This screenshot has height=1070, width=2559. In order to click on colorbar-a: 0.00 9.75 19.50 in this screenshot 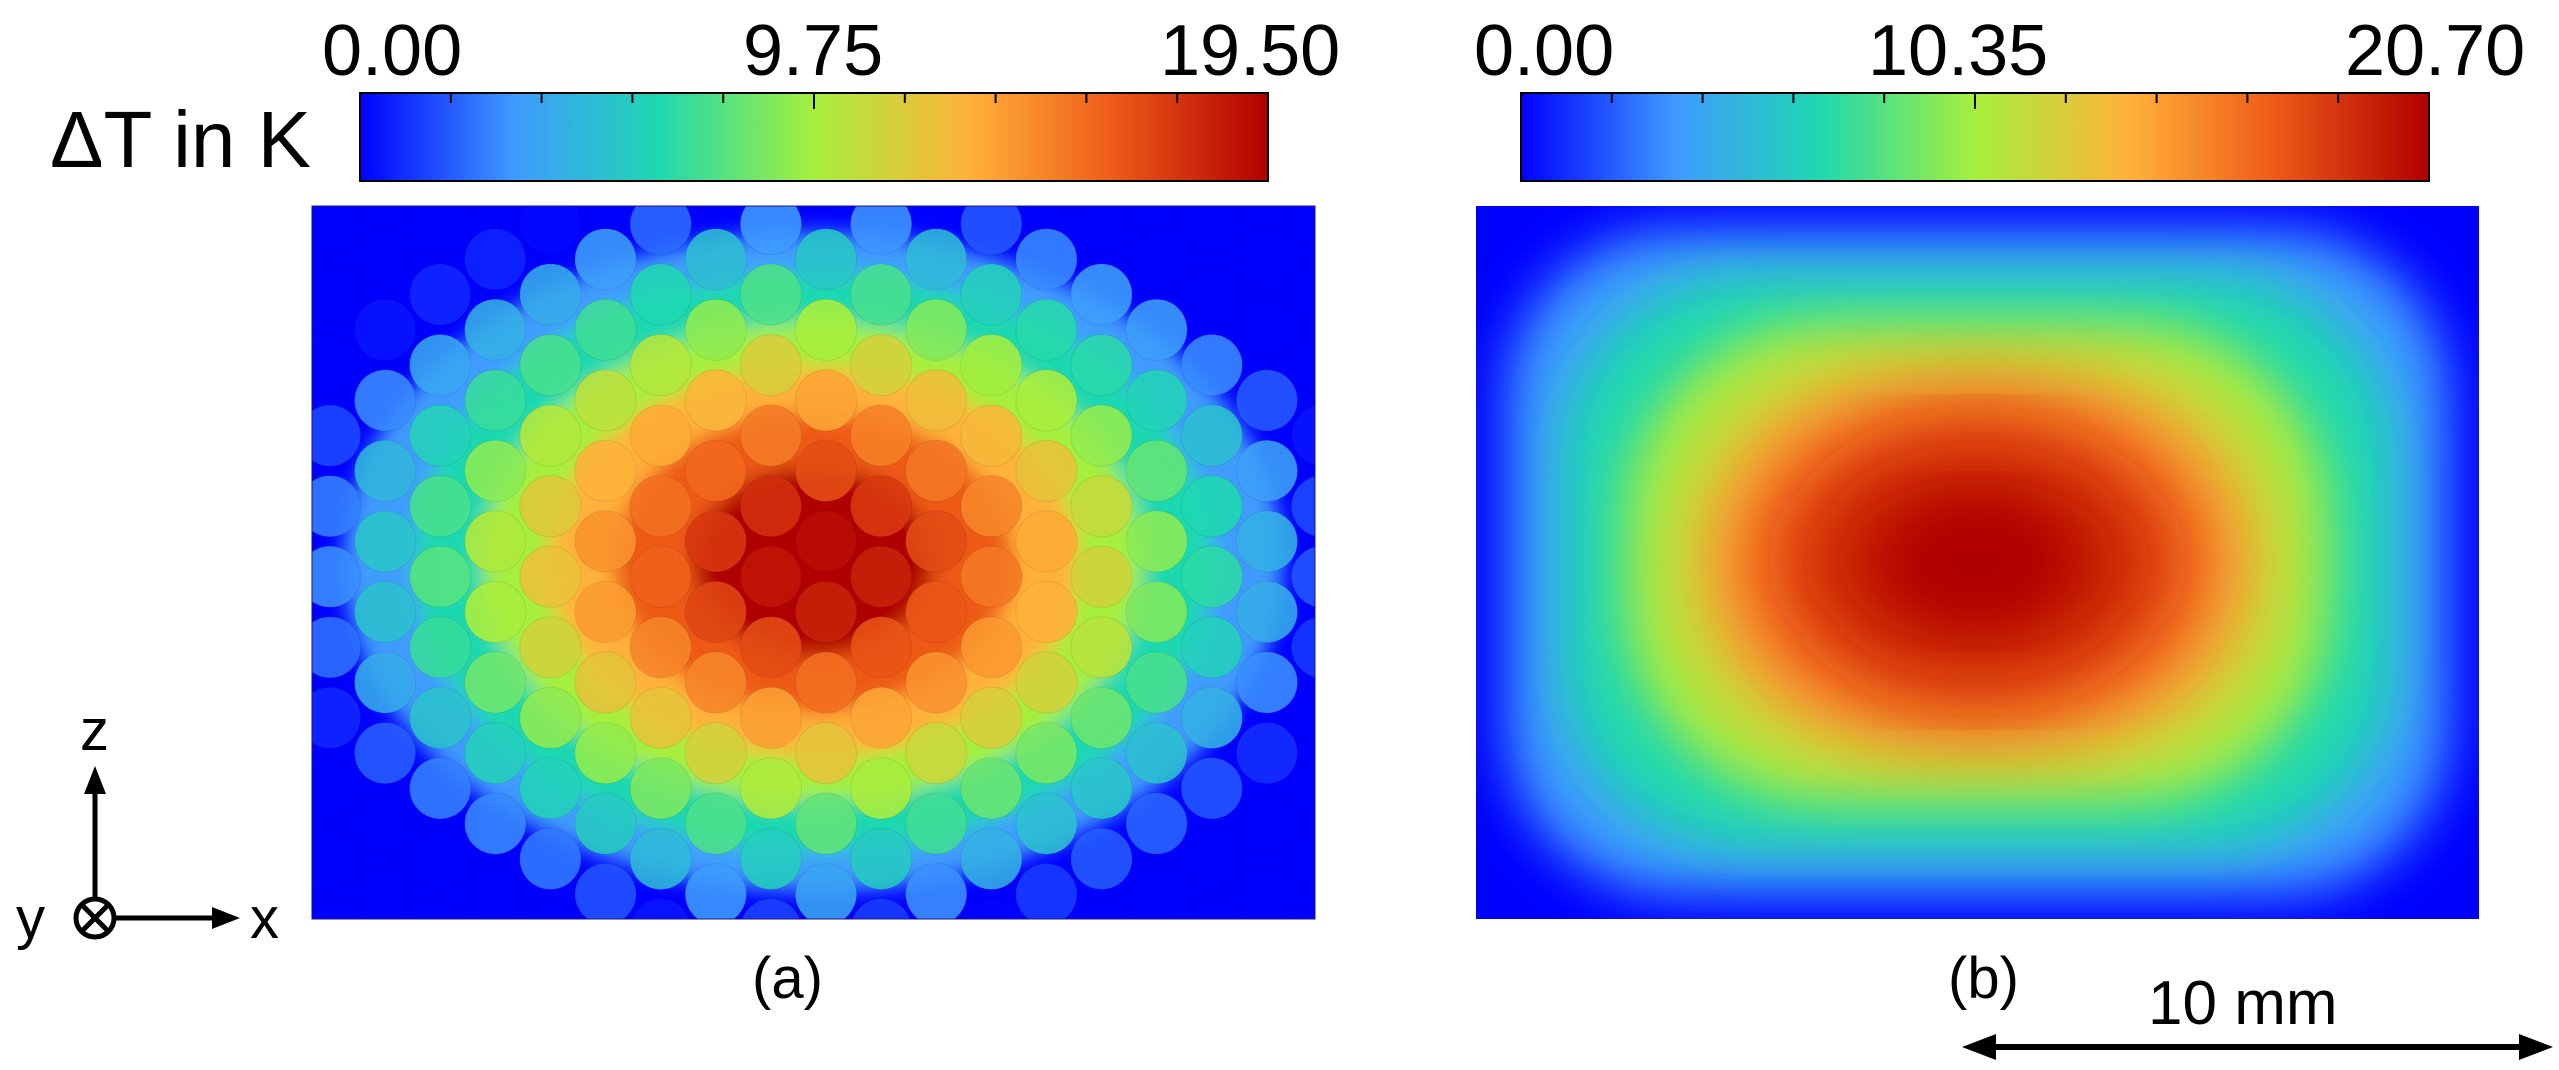, I will do `click(831, 96)`.